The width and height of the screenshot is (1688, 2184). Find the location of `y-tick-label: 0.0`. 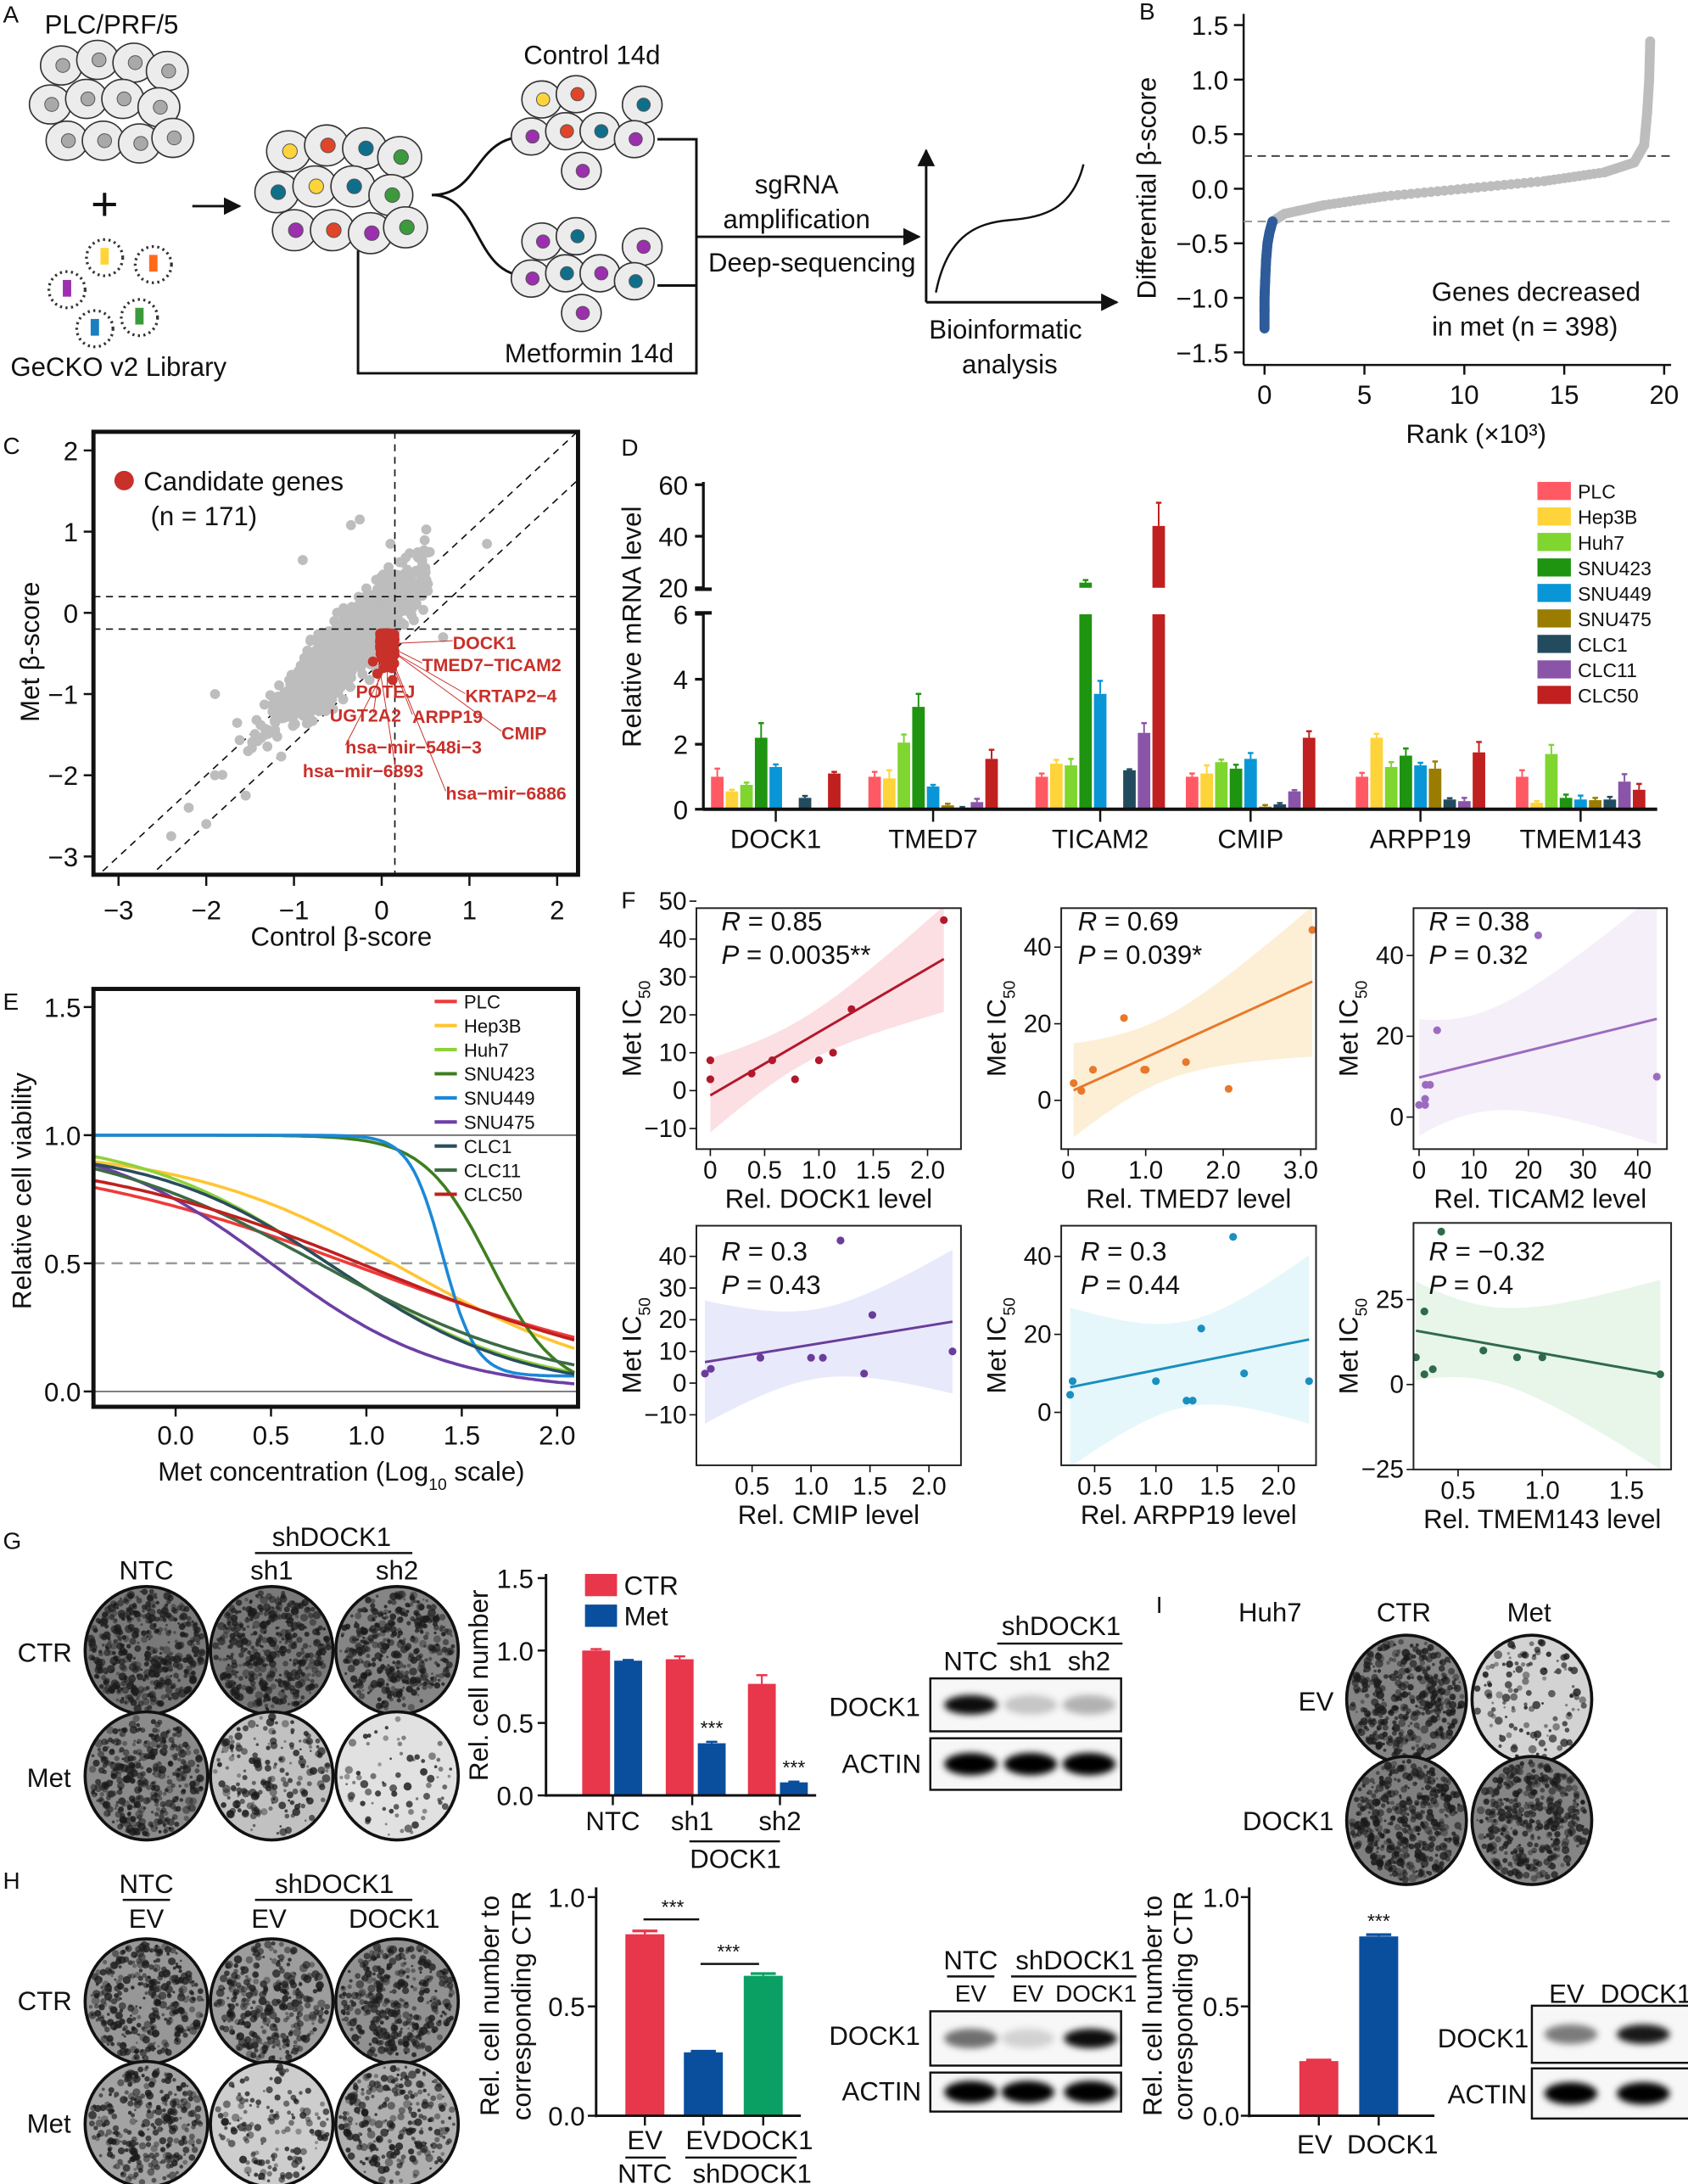

y-tick-label: 0.0 is located at coordinates (515, 1796).